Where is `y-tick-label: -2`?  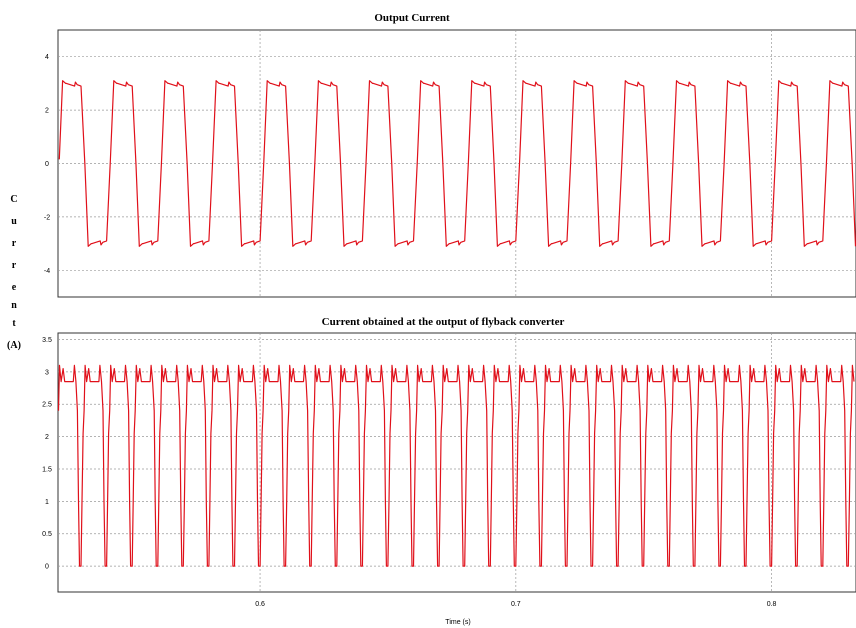 y-tick-label: -2 is located at coordinates (47, 217).